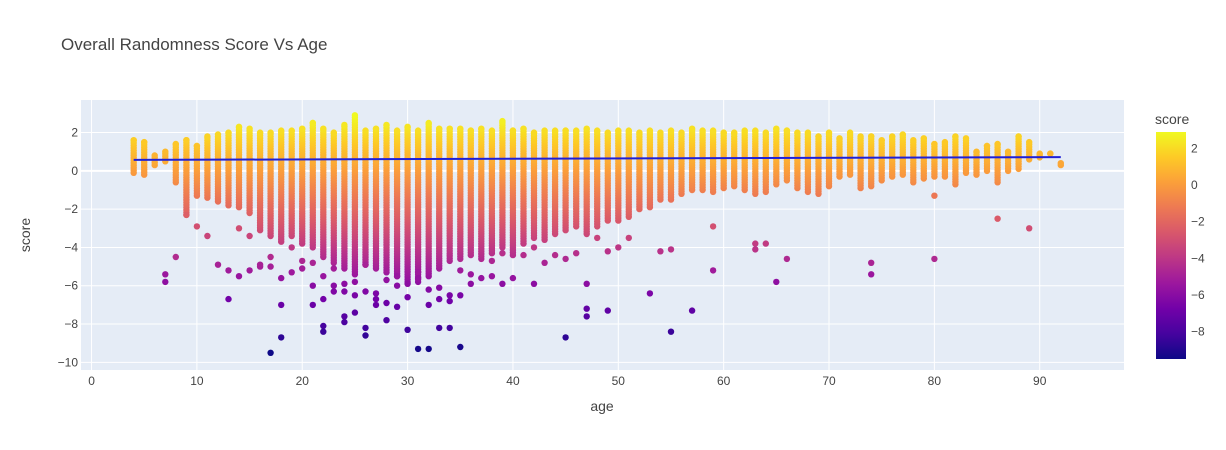 This screenshot has height=450, width=1226. I want to click on y-tick-label: −2, so click(71, 209).